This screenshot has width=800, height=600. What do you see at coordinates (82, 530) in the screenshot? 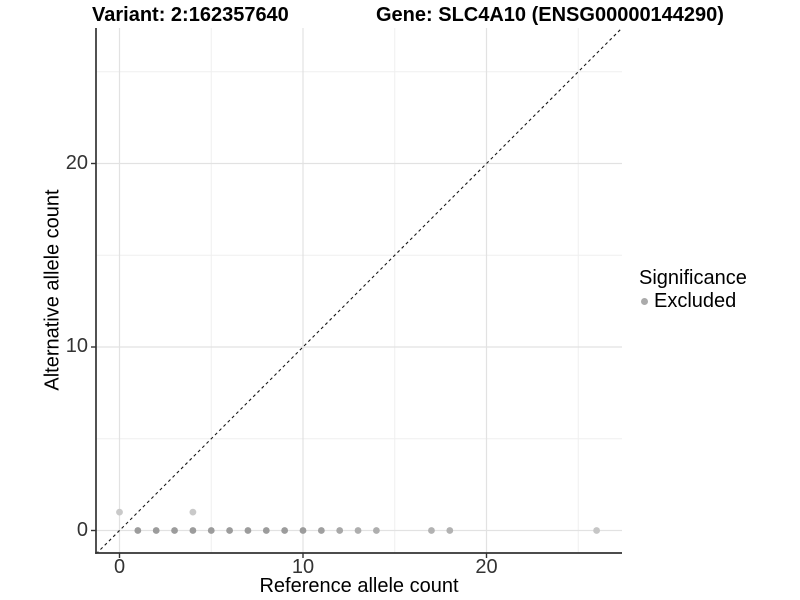
I see `y-tick-label-0: 0` at bounding box center [82, 530].